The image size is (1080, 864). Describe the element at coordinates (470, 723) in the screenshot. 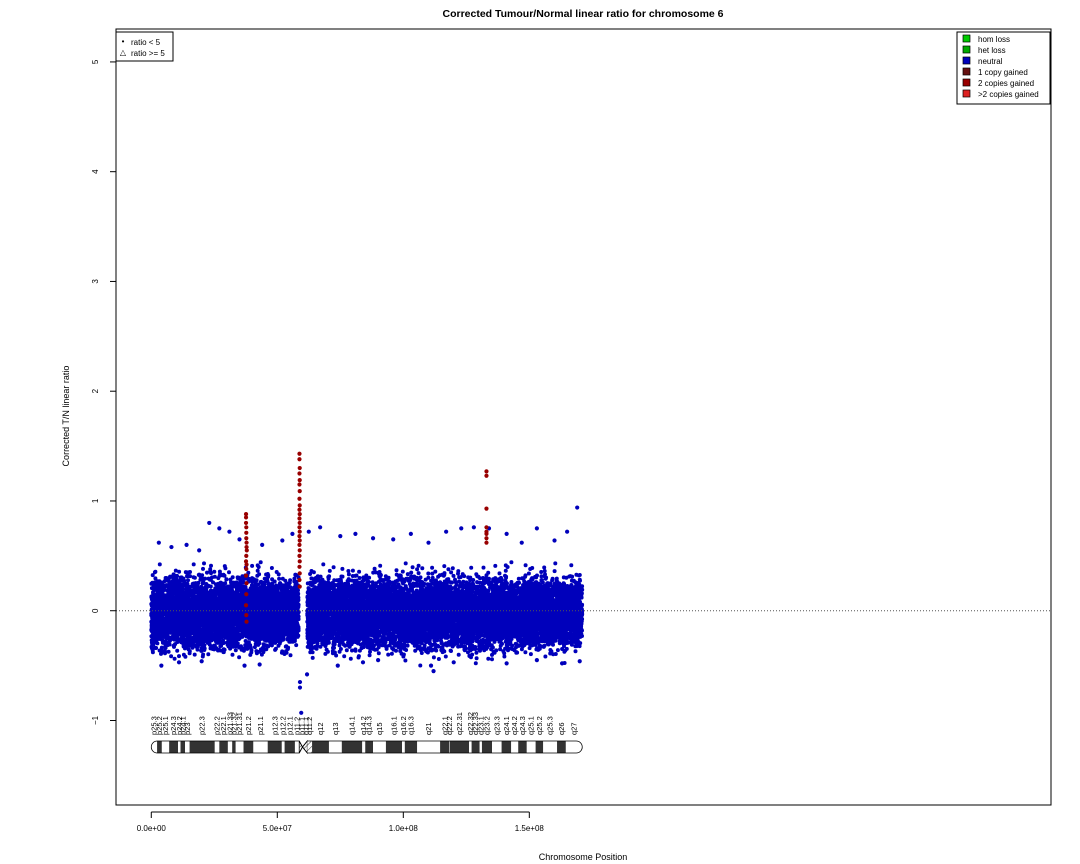

I see `ideogram-band-label: q22.32` at that location.